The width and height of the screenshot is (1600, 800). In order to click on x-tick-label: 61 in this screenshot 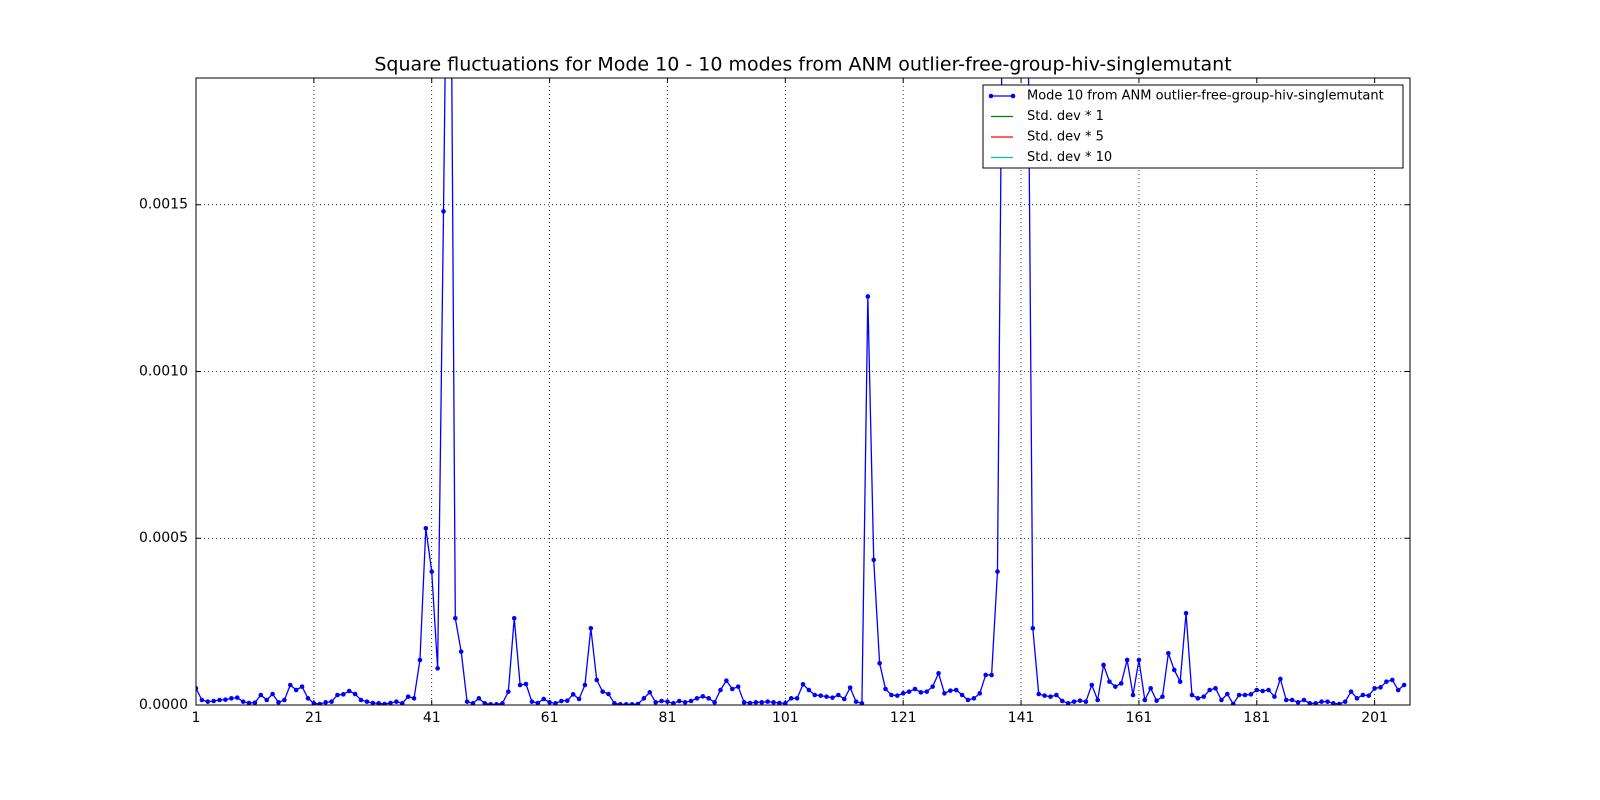, I will do `click(550, 718)`.